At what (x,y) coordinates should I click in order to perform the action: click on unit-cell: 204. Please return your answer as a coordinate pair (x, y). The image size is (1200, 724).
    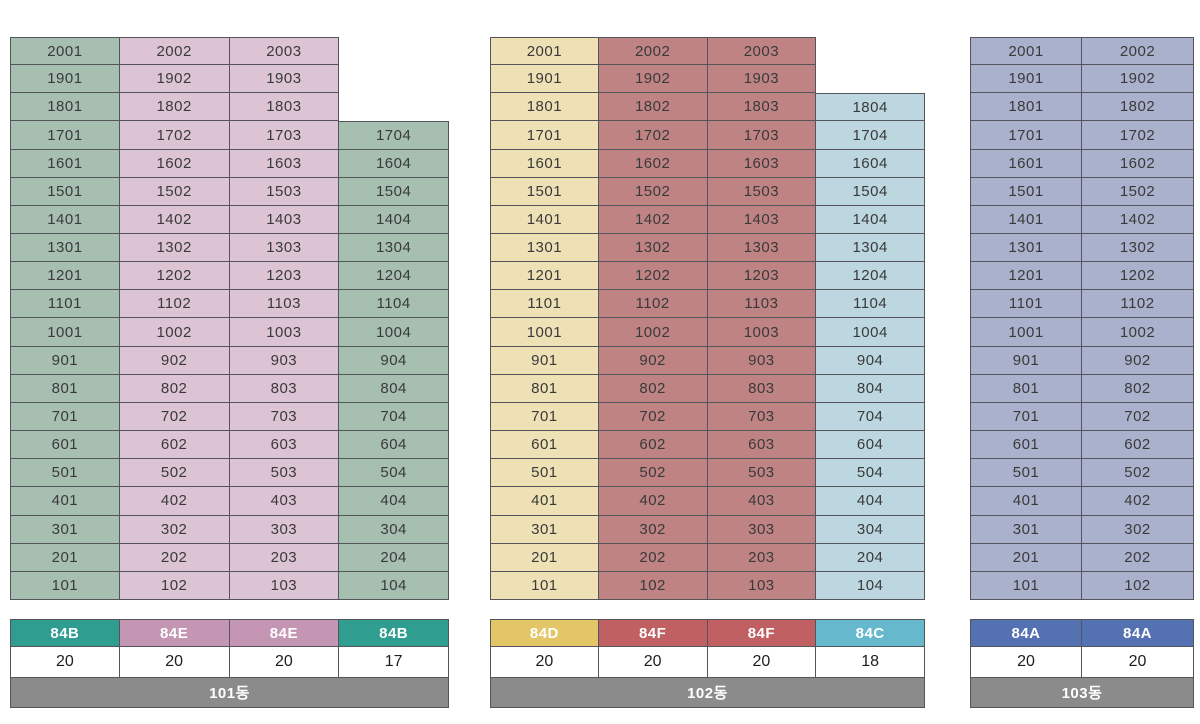
    Looking at the image, I should click on (393, 557).